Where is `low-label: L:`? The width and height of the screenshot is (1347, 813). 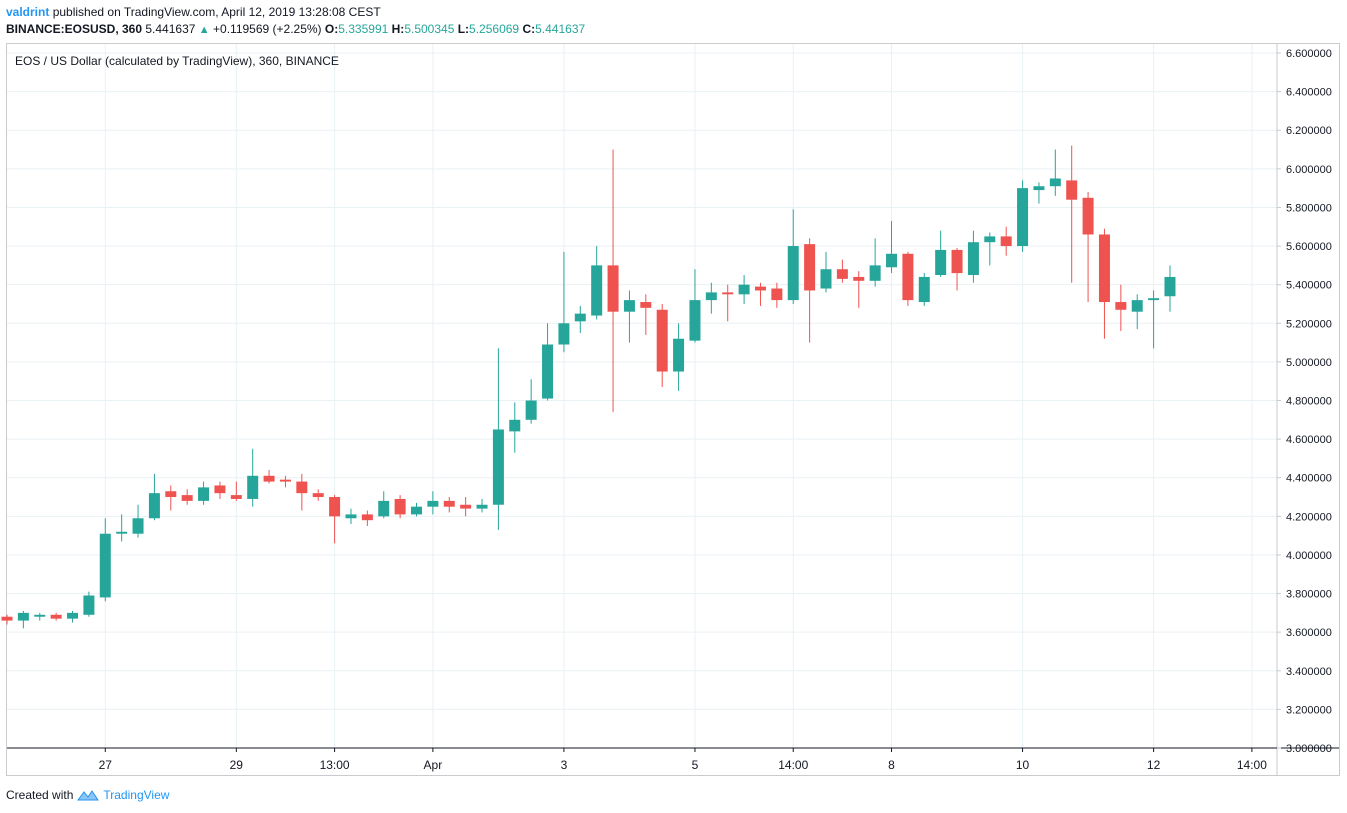 low-label: L: is located at coordinates (463, 29).